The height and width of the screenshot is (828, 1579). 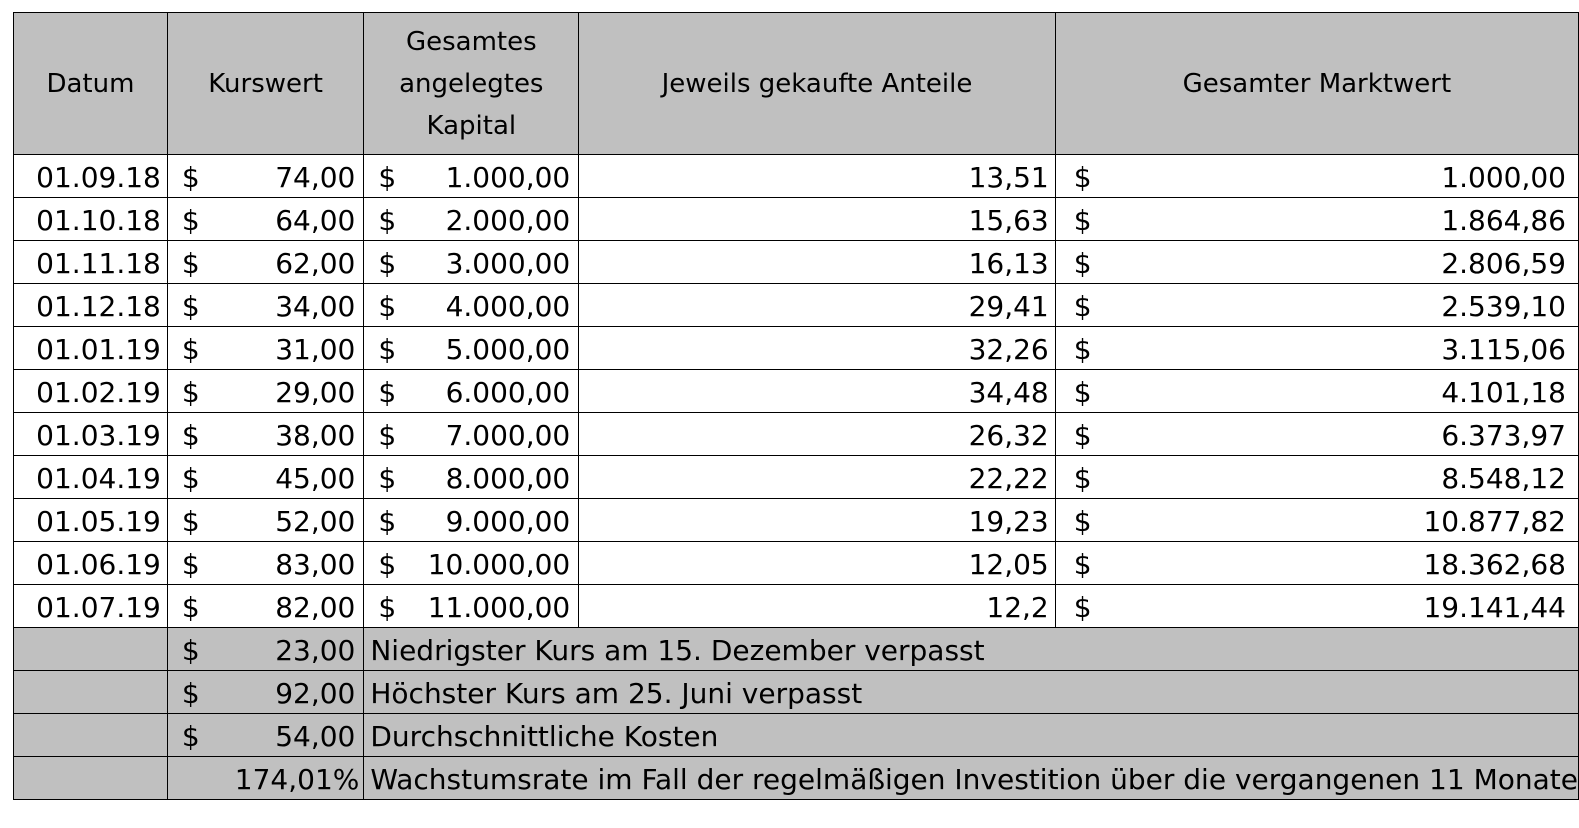 What do you see at coordinates (315, 693) in the screenshot?
I see `summary-value: 92,00` at bounding box center [315, 693].